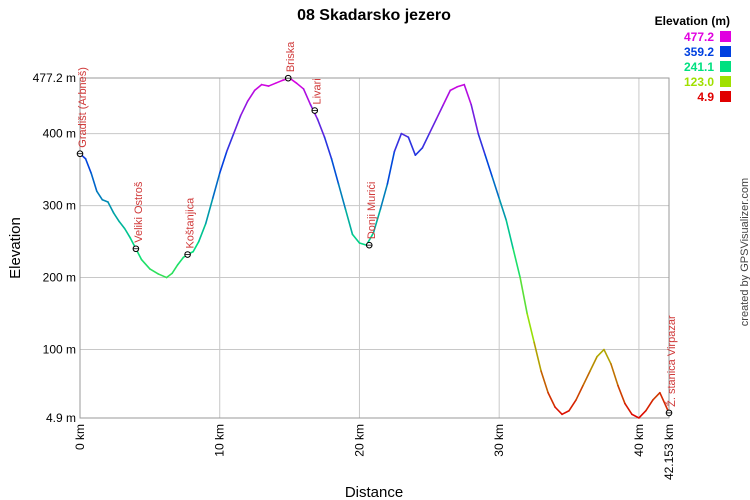 The image size is (750, 500). What do you see at coordinates (54, 78) in the screenshot?
I see `y-tick-label: 477.2 m` at bounding box center [54, 78].